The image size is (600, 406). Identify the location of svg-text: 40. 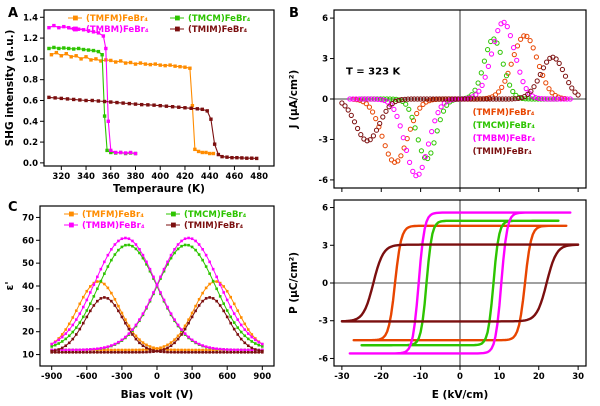
(28, 287).